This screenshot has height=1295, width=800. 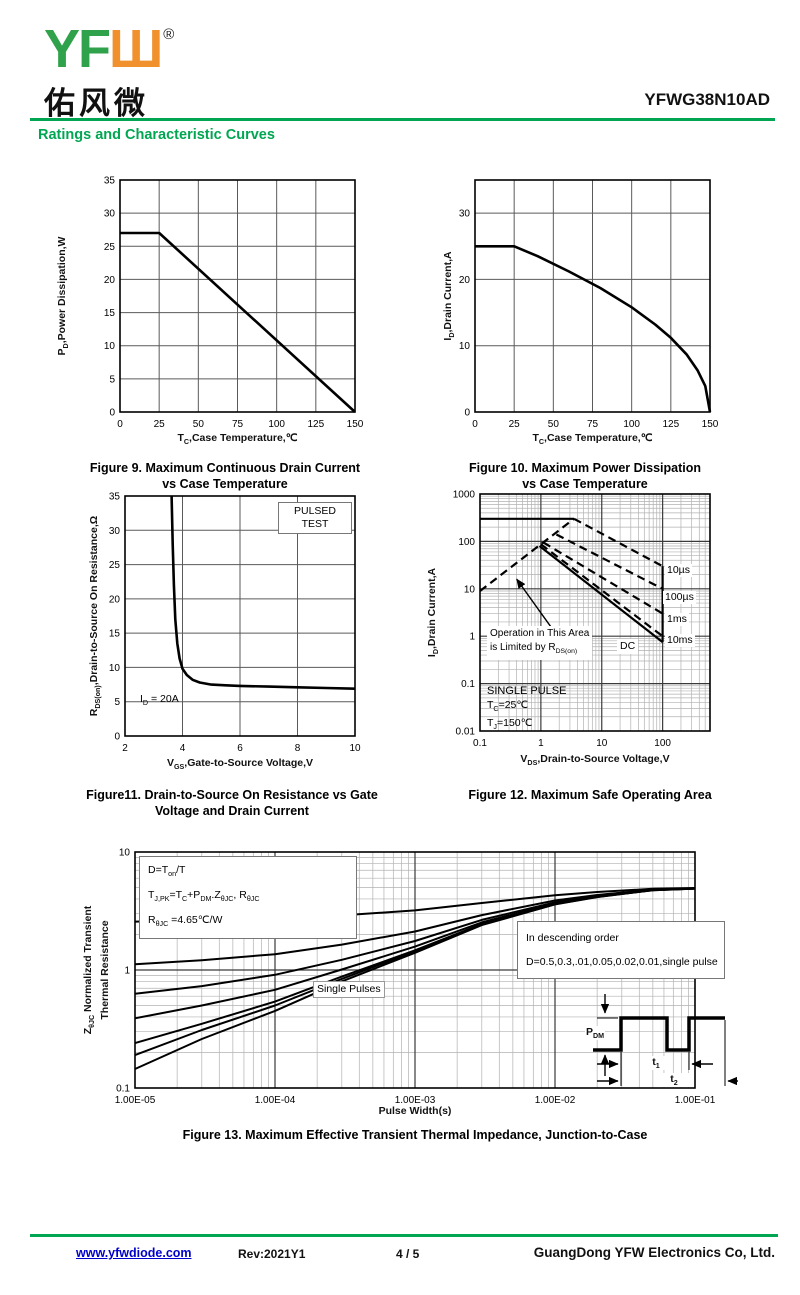 What do you see at coordinates (527, 708) in the screenshot?
I see `soa-conditions: SINGLE PULSE TC=25℃ TJ=150℃` at bounding box center [527, 708].